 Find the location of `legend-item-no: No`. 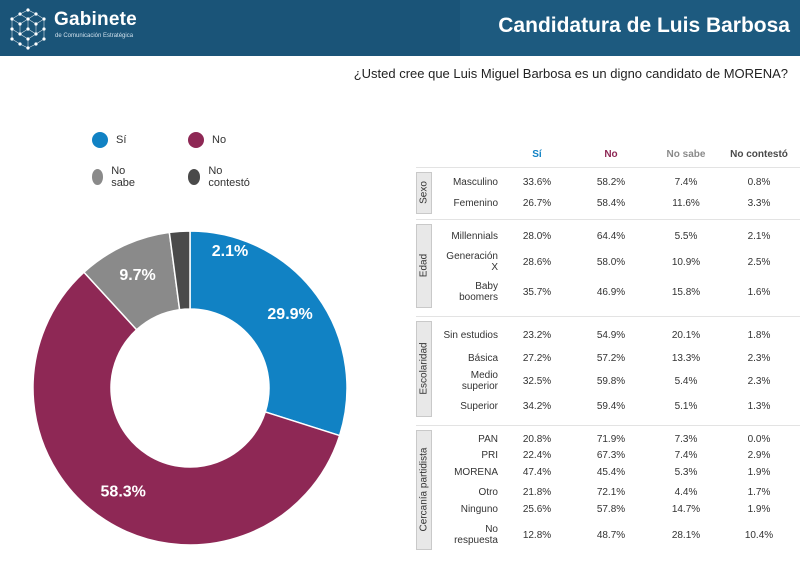

legend-item-no: No is located at coordinates (207, 140).